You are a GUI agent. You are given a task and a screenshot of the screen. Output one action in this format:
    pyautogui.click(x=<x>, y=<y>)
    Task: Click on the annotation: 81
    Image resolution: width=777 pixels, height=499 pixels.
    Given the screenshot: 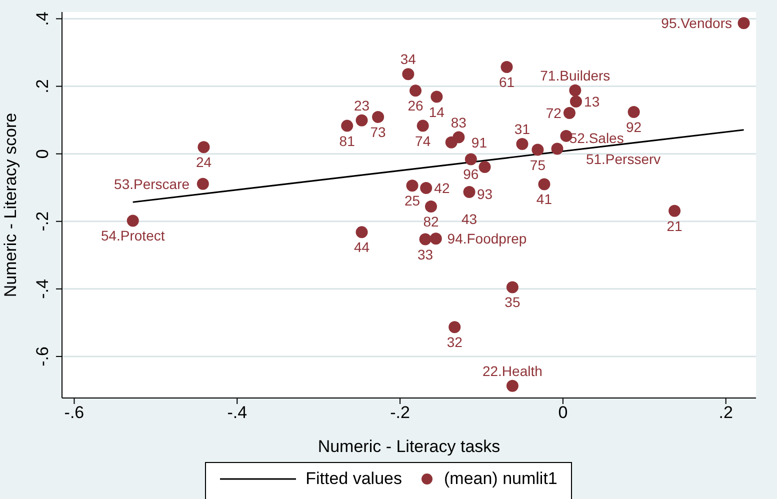 What is the action you would take?
    pyautogui.click(x=347, y=140)
    